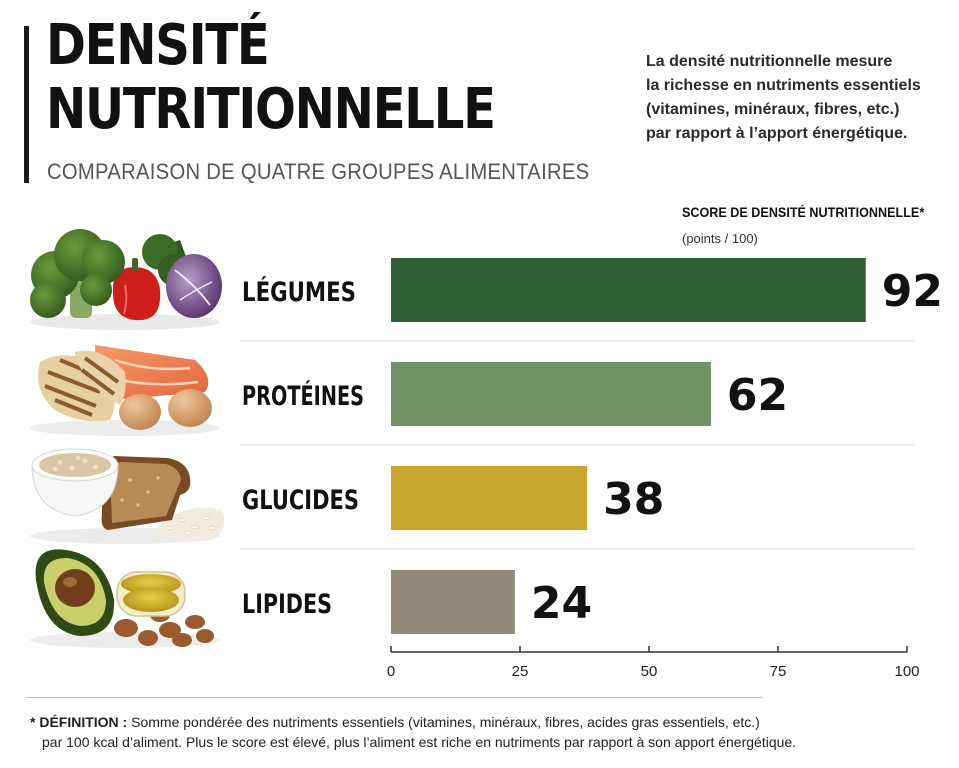  What do you see at coordinates (125, 390) in the screenshot?
I see `proteins-illustration` at bounding box center [125, 390].